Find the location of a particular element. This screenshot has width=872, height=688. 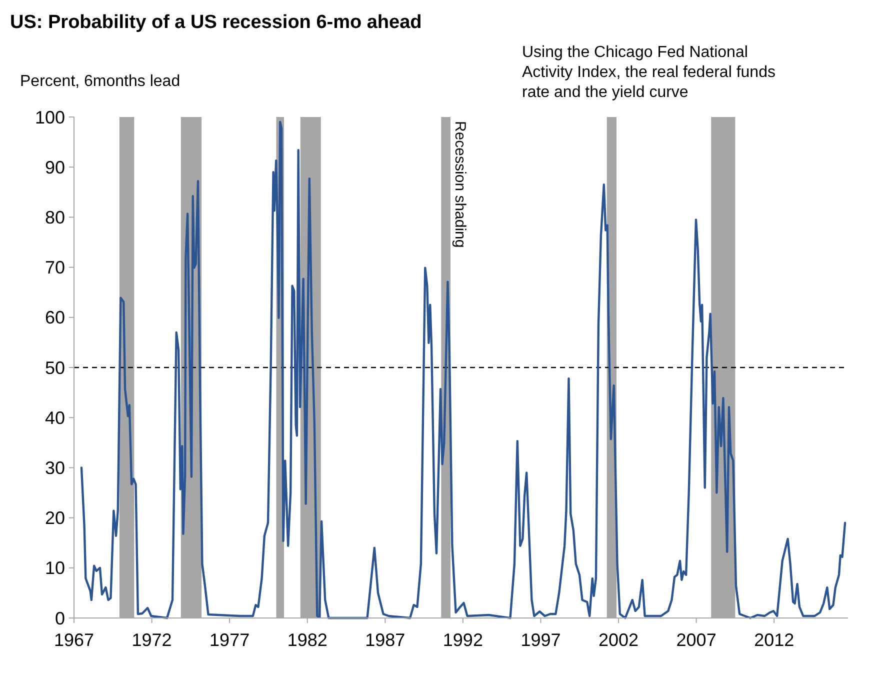

y-tick-label: 90 is located at coordinates (54, 167).